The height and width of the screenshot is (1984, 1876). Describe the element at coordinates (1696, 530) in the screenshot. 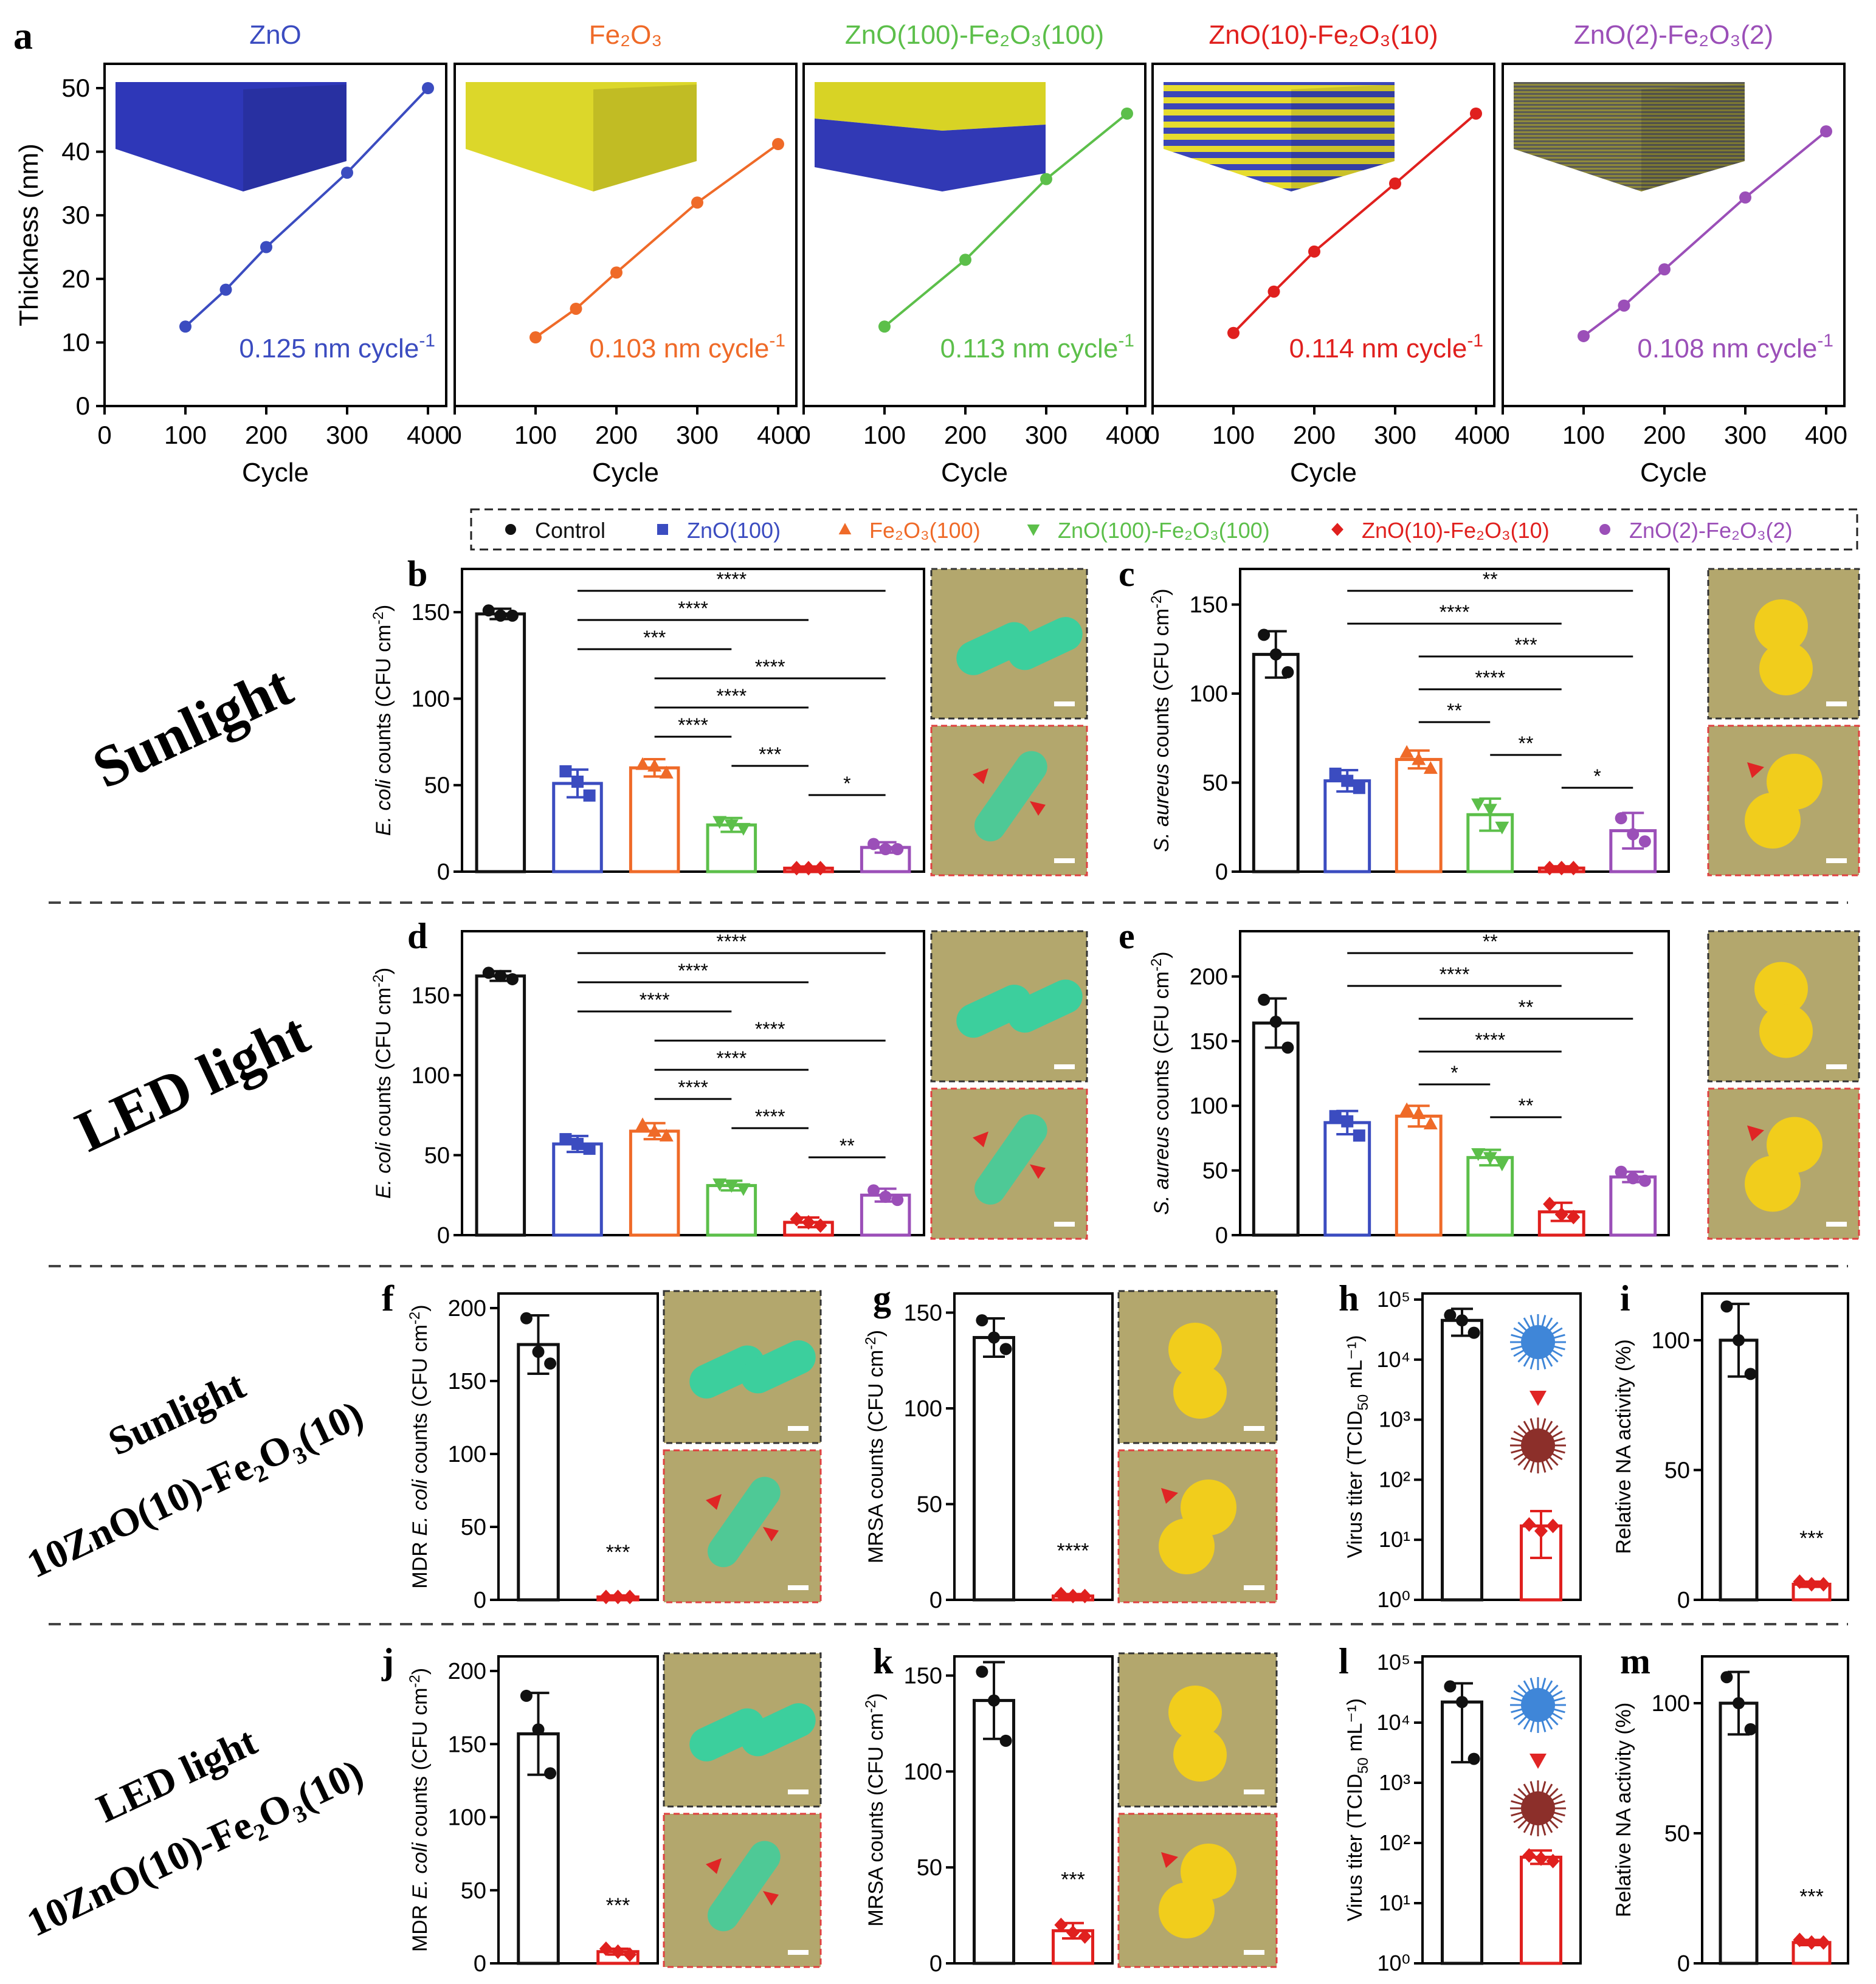

I see `legend-item-5: ZnO(2)-Fe₂O₃(2)` at that location.